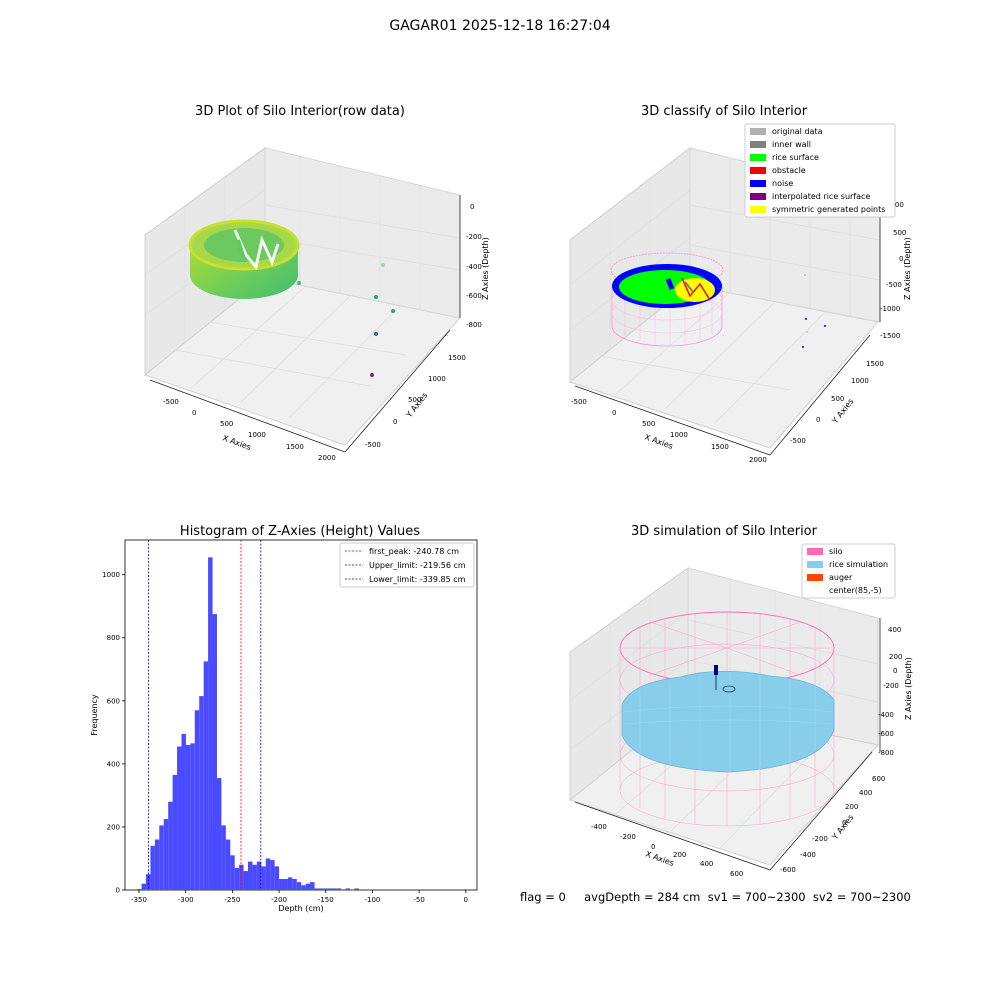 This screenshot has height=1000, width=1000. Describe the element at coordinates (891, 686) in the screenshot. I see `p4-ztick: -200` at that location.